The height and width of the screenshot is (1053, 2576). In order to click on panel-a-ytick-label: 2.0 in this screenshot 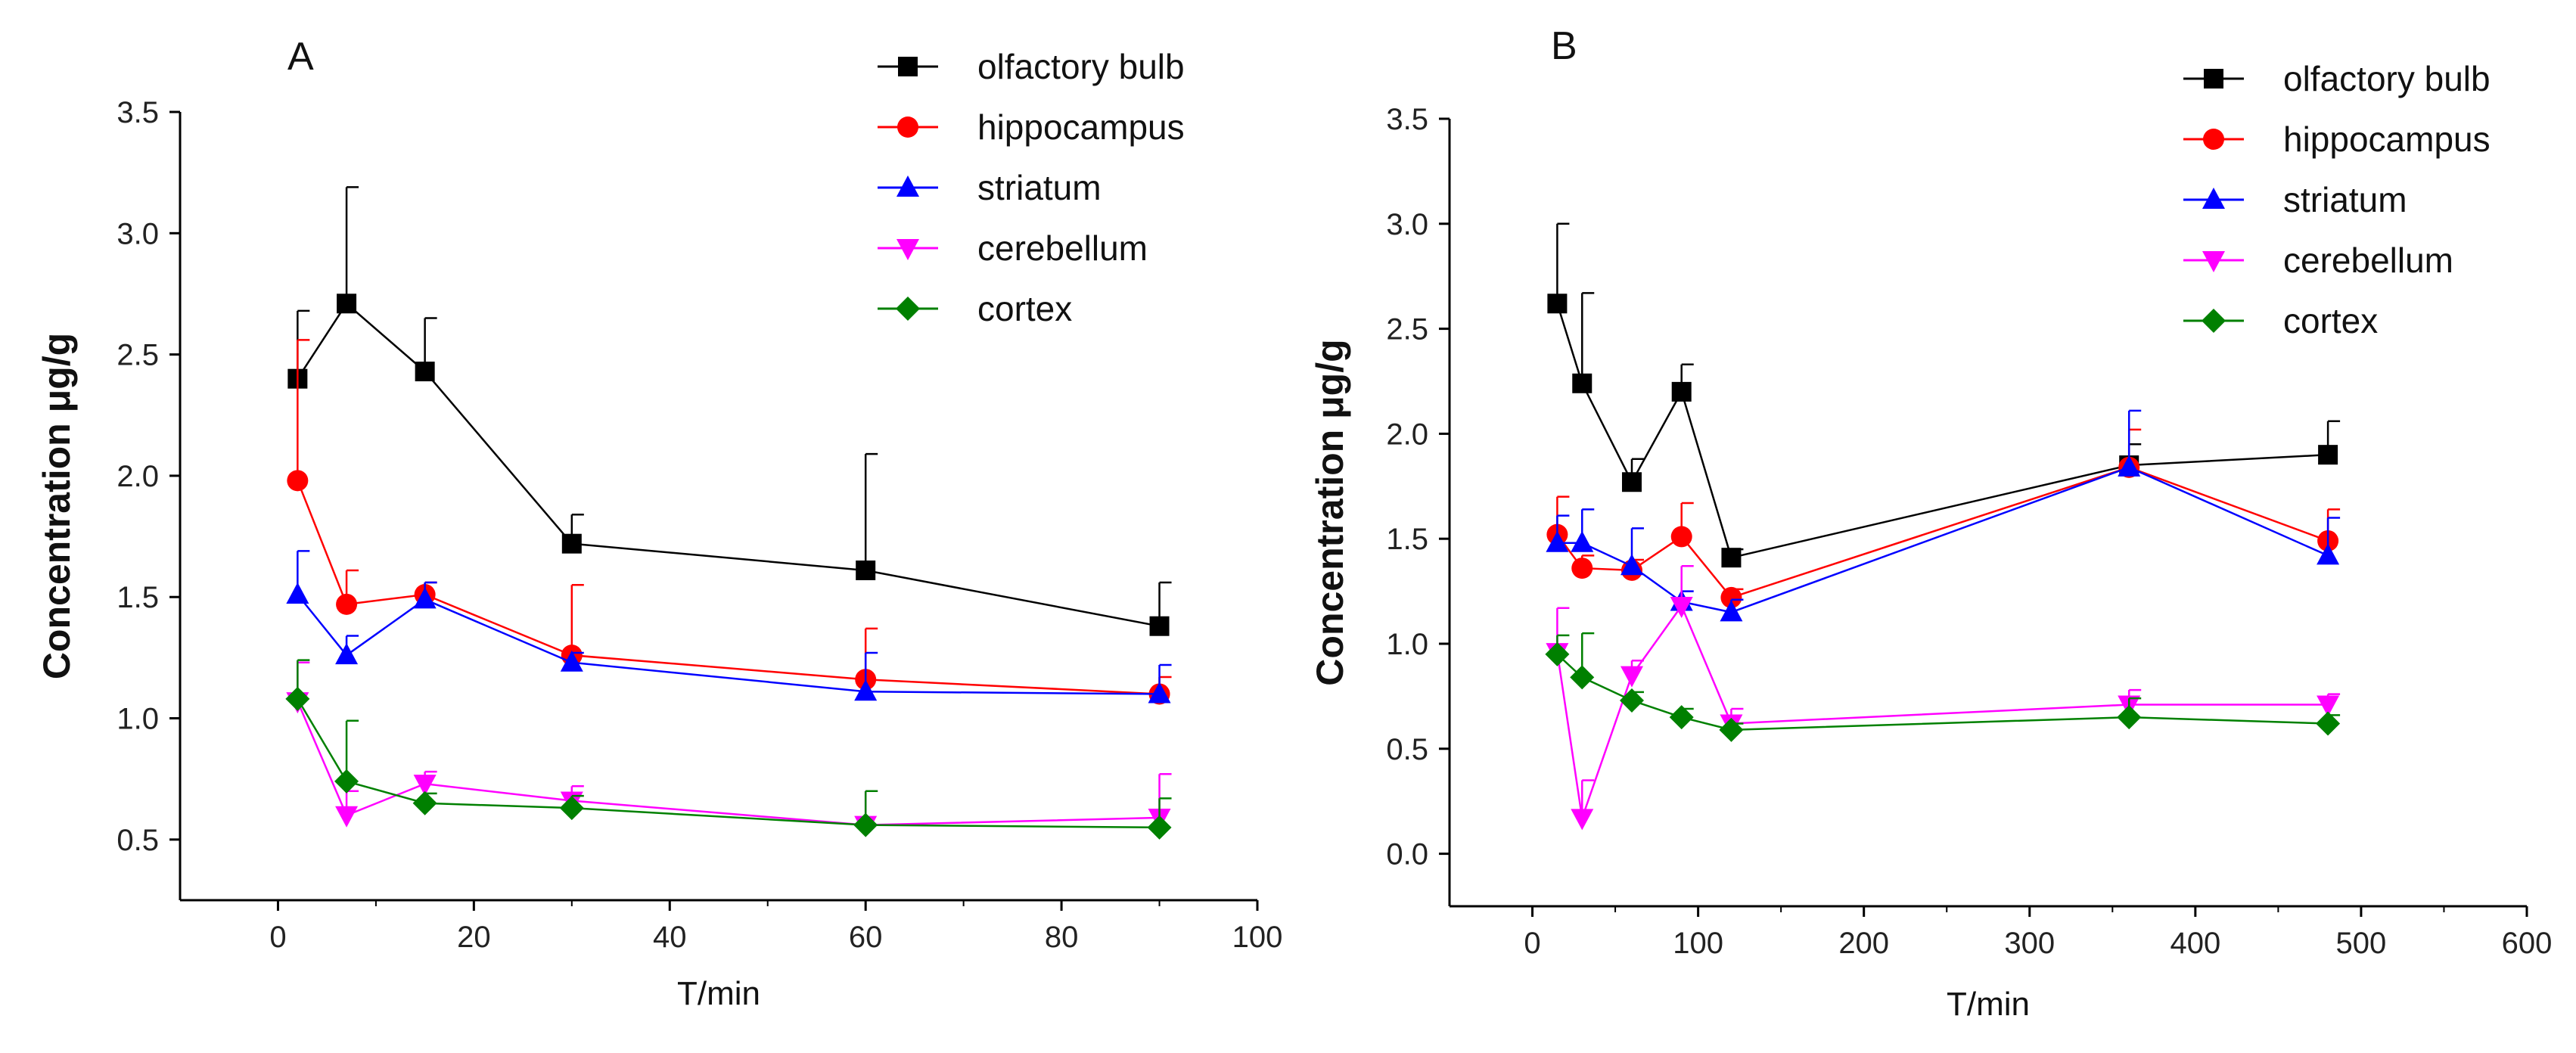, I will do `click(138, 476)`.